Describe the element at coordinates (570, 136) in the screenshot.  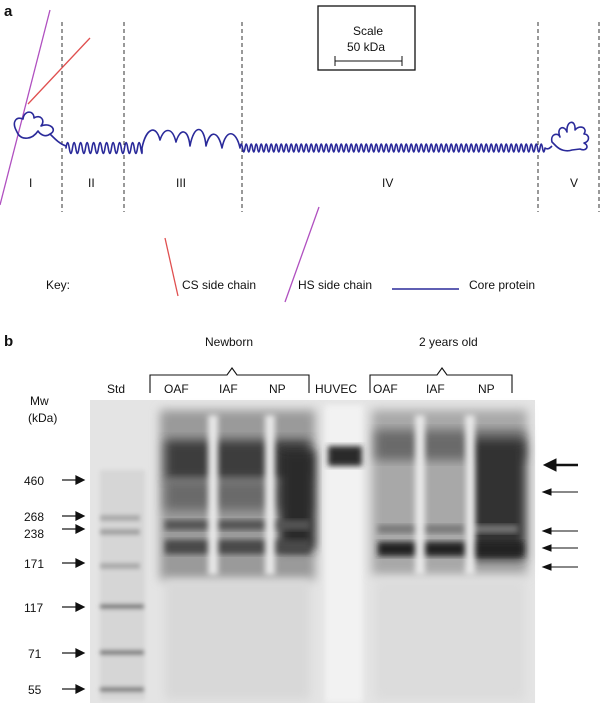
I see `domain-v-globule` at that location.